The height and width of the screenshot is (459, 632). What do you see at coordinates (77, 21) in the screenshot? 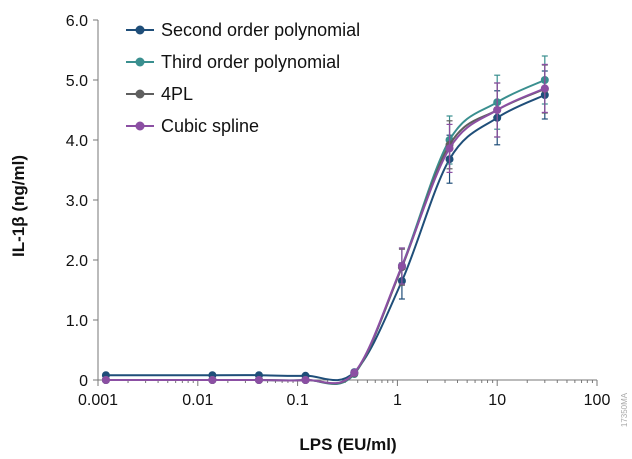
I see `y-tick-label: 6.0` at bounding box center [77, 21].